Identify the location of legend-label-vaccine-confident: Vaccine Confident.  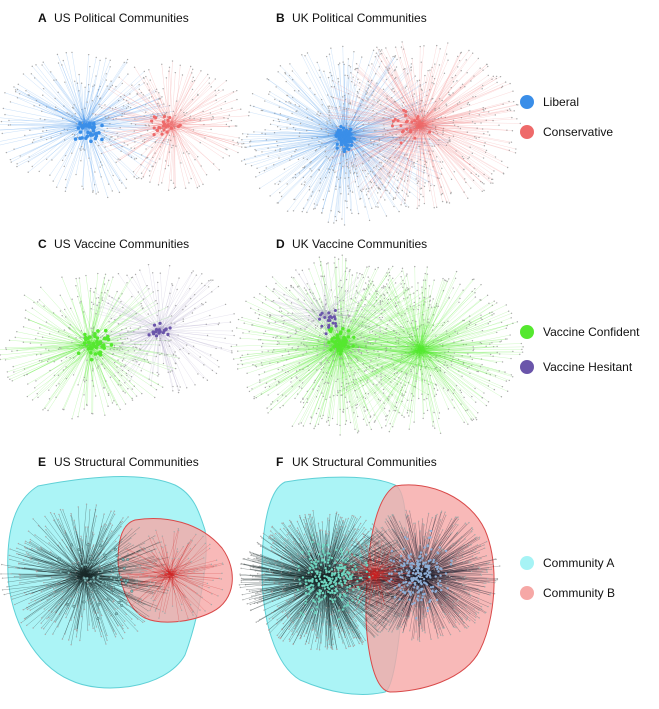
(591, 332).